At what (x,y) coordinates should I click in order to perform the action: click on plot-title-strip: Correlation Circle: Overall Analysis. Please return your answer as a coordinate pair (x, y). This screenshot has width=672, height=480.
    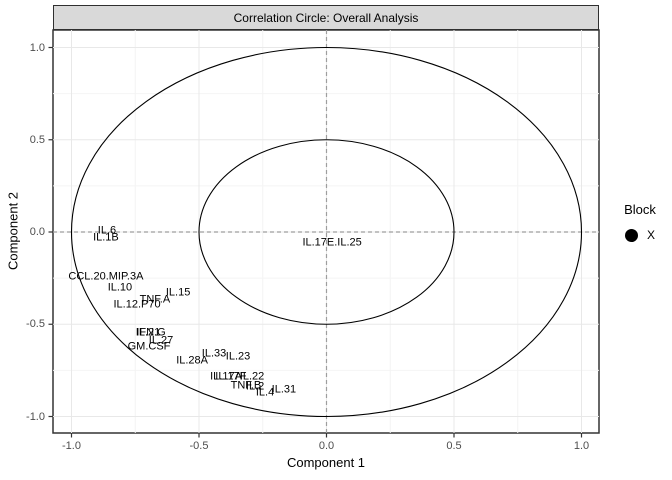
    Looking at the image, I should click on (326, 17).